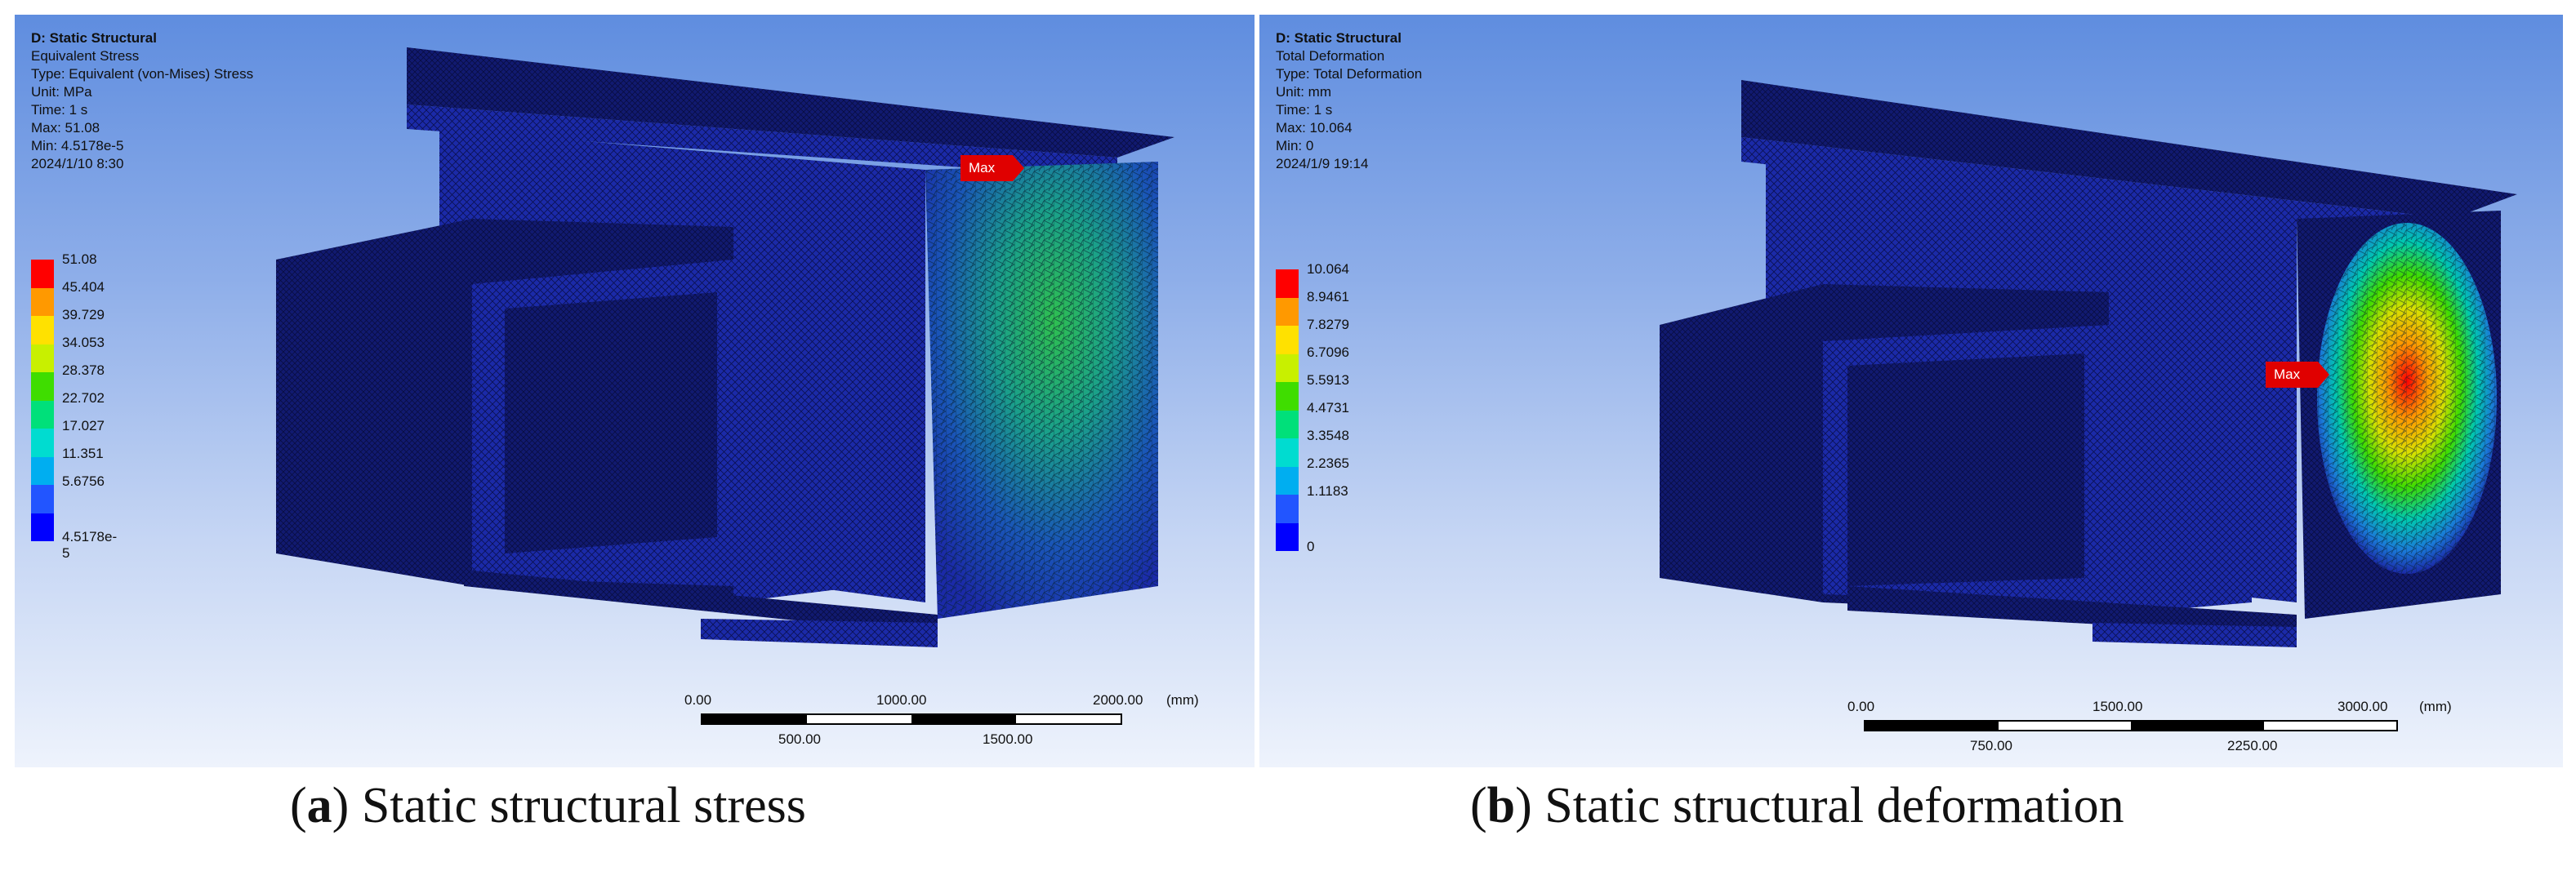  I want to click on caption-text: Static structural deformation, so click(1834, 805).